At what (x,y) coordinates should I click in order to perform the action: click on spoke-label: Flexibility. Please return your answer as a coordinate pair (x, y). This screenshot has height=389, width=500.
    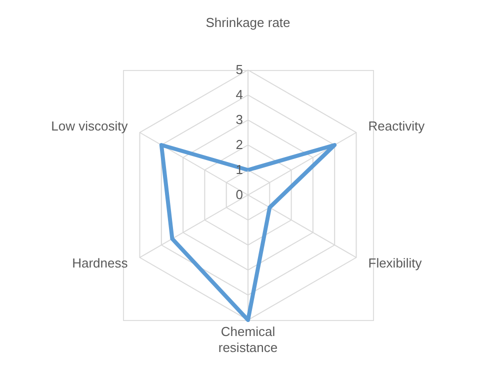
    Looking at the image, I should click on (395, 263).